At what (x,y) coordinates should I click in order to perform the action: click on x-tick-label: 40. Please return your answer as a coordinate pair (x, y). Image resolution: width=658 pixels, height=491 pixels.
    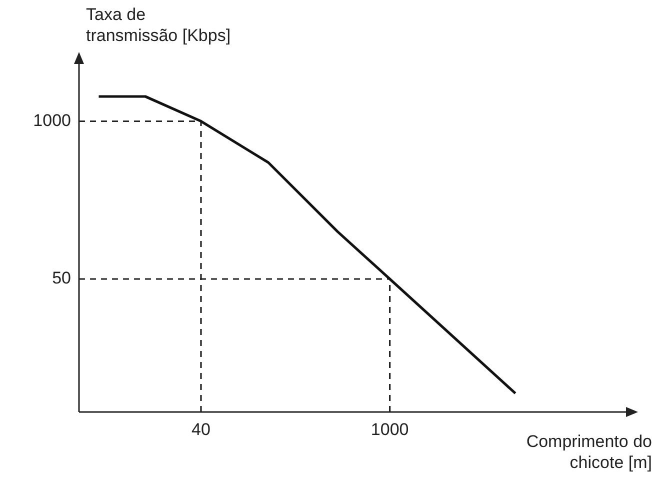
    Looking at the image, I should click on (201, 429).